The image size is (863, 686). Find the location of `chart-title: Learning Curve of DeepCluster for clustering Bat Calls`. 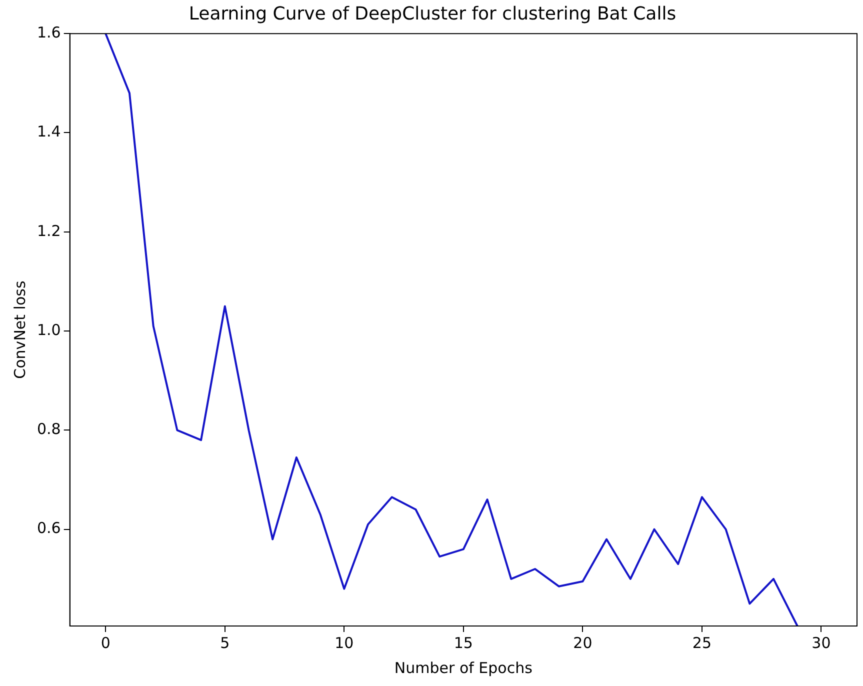

chart-title: Learning Curve of DeepCluster for clustering Bat Calls is located at coordinates (432, 13).